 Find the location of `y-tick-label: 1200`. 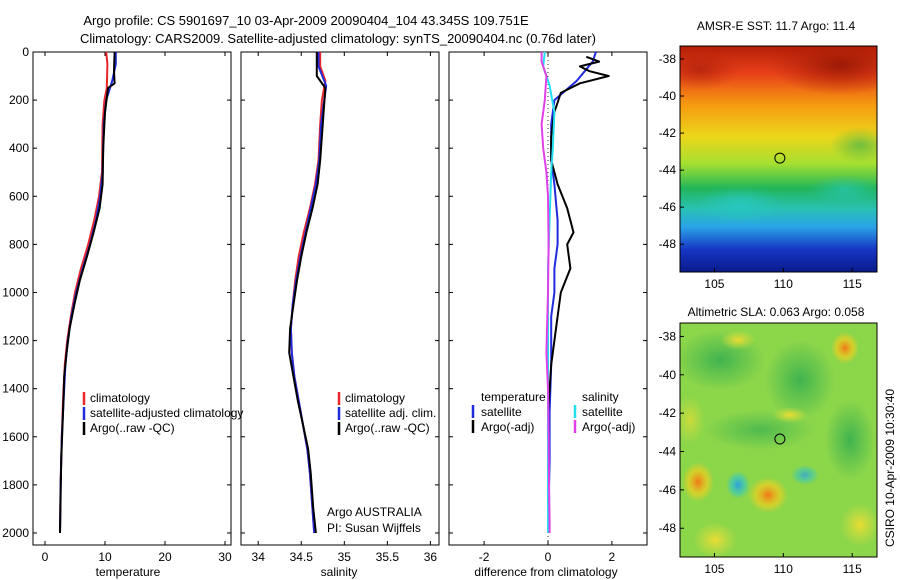

y-tick-label: 1200 is located at coordinates (15, 341).